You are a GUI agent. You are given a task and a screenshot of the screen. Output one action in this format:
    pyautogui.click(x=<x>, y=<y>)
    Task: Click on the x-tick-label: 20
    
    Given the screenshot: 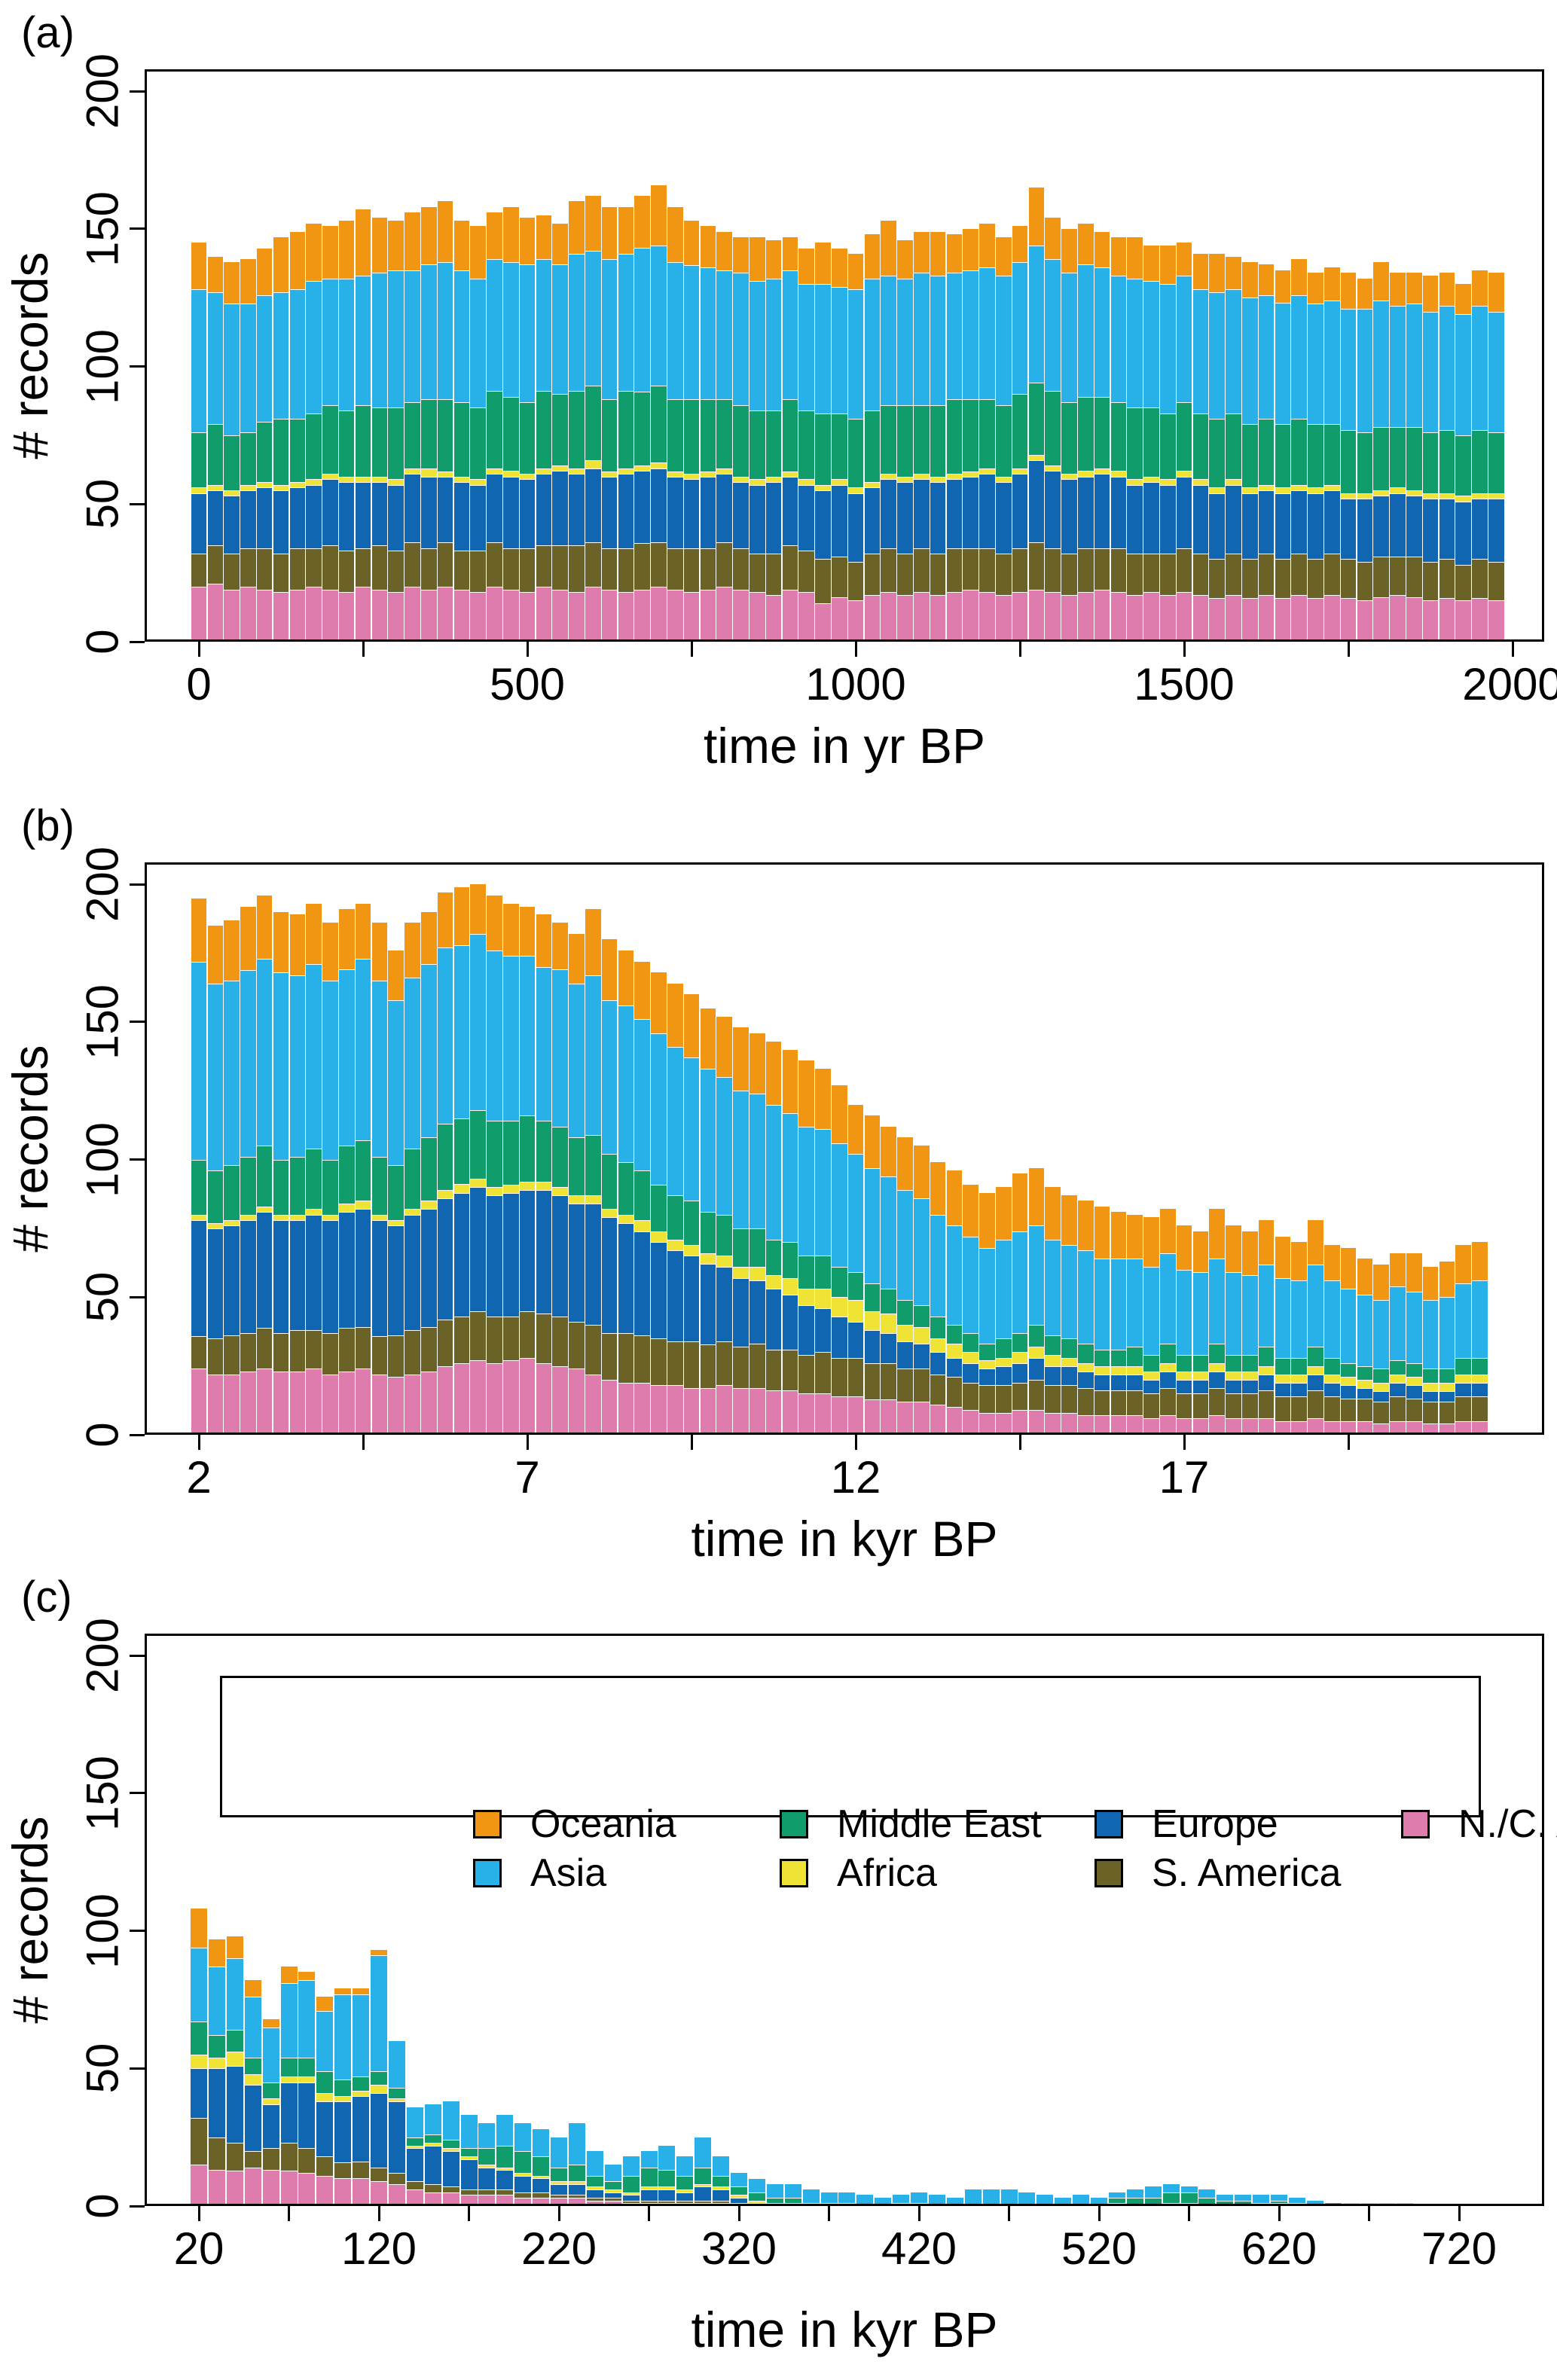 What is the action you would take?
    pyautogui.click(x=198, y=2248)
    